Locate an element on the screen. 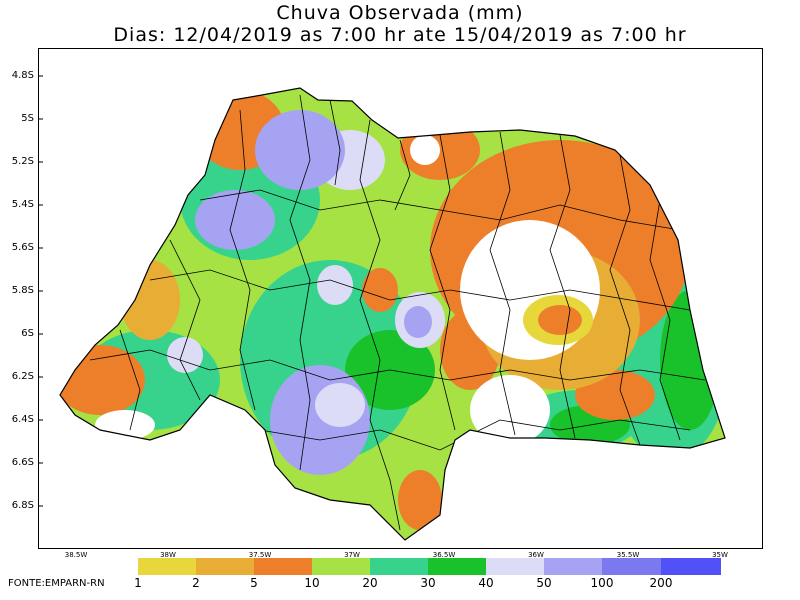  y-tick-label: 5.6S is located at coordinates (22, 247).